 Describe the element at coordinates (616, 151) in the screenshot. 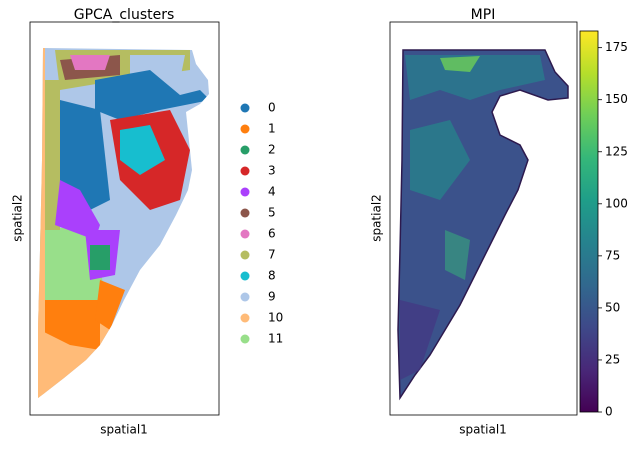

I see `colorbar-tick-label: 125` at that location.